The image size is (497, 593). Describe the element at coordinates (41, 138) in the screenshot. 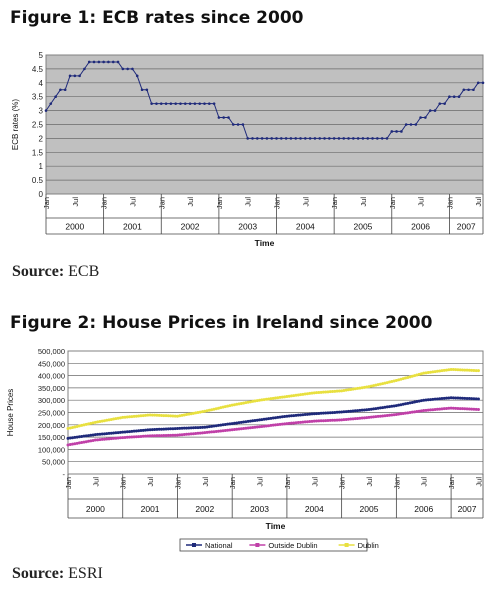

I see `y-tick-label: 2` at that location.